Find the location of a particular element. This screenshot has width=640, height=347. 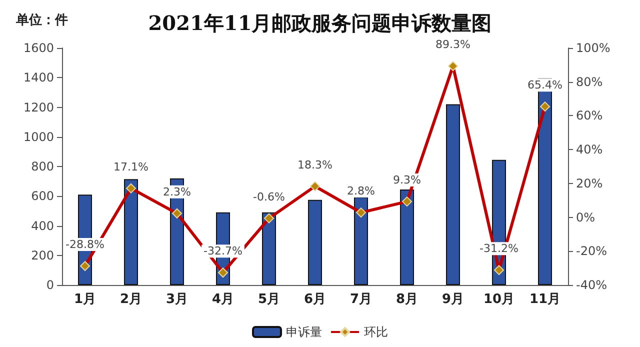

data-label: 9.3% is located at coordinates (407, 180).